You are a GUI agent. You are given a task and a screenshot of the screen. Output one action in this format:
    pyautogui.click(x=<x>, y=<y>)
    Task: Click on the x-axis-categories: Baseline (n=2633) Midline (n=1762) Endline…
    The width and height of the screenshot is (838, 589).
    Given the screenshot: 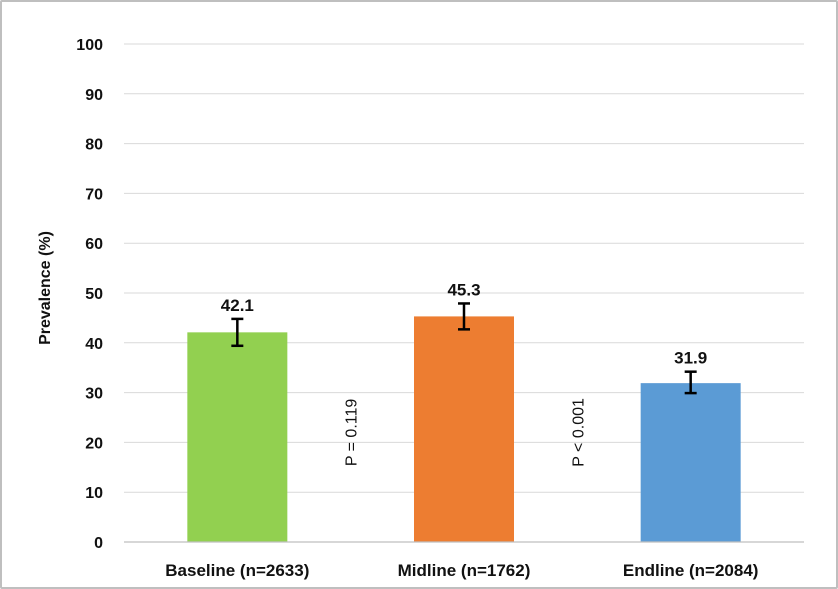 What is the action you would take?
    pyautogui.click(x=461, y=570)
    